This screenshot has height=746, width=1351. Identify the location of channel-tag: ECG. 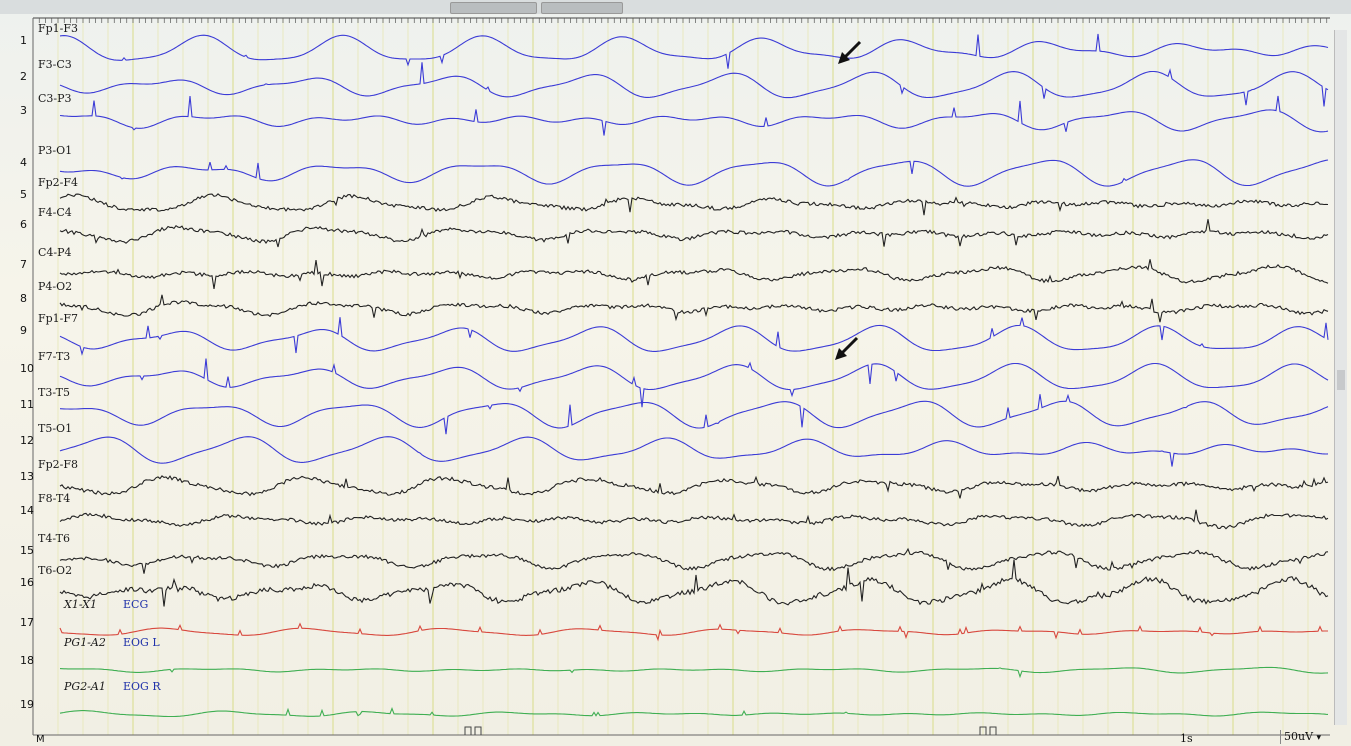
(135, 604).